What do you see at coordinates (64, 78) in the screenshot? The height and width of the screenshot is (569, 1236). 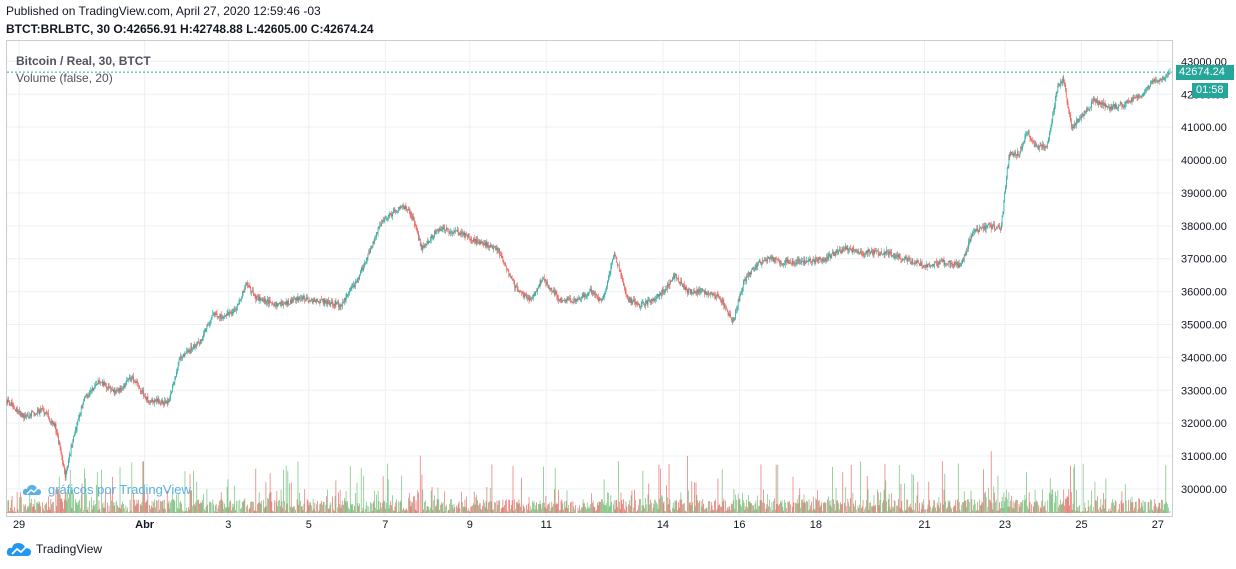 I see `legend-volume: Volume (false, 20)` at bounding box center [64, 78].